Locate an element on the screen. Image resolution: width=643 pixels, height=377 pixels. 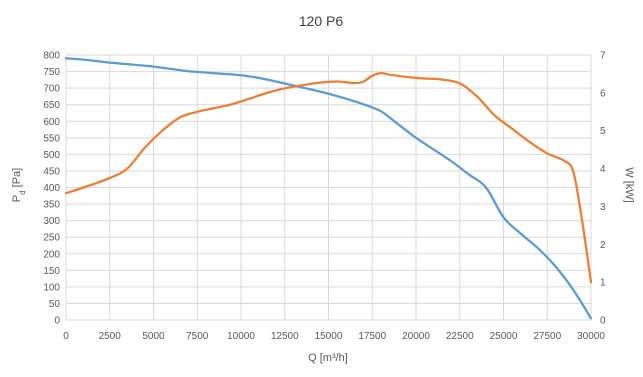
y-tick-label: 650 is located at coordinates (51, 105).